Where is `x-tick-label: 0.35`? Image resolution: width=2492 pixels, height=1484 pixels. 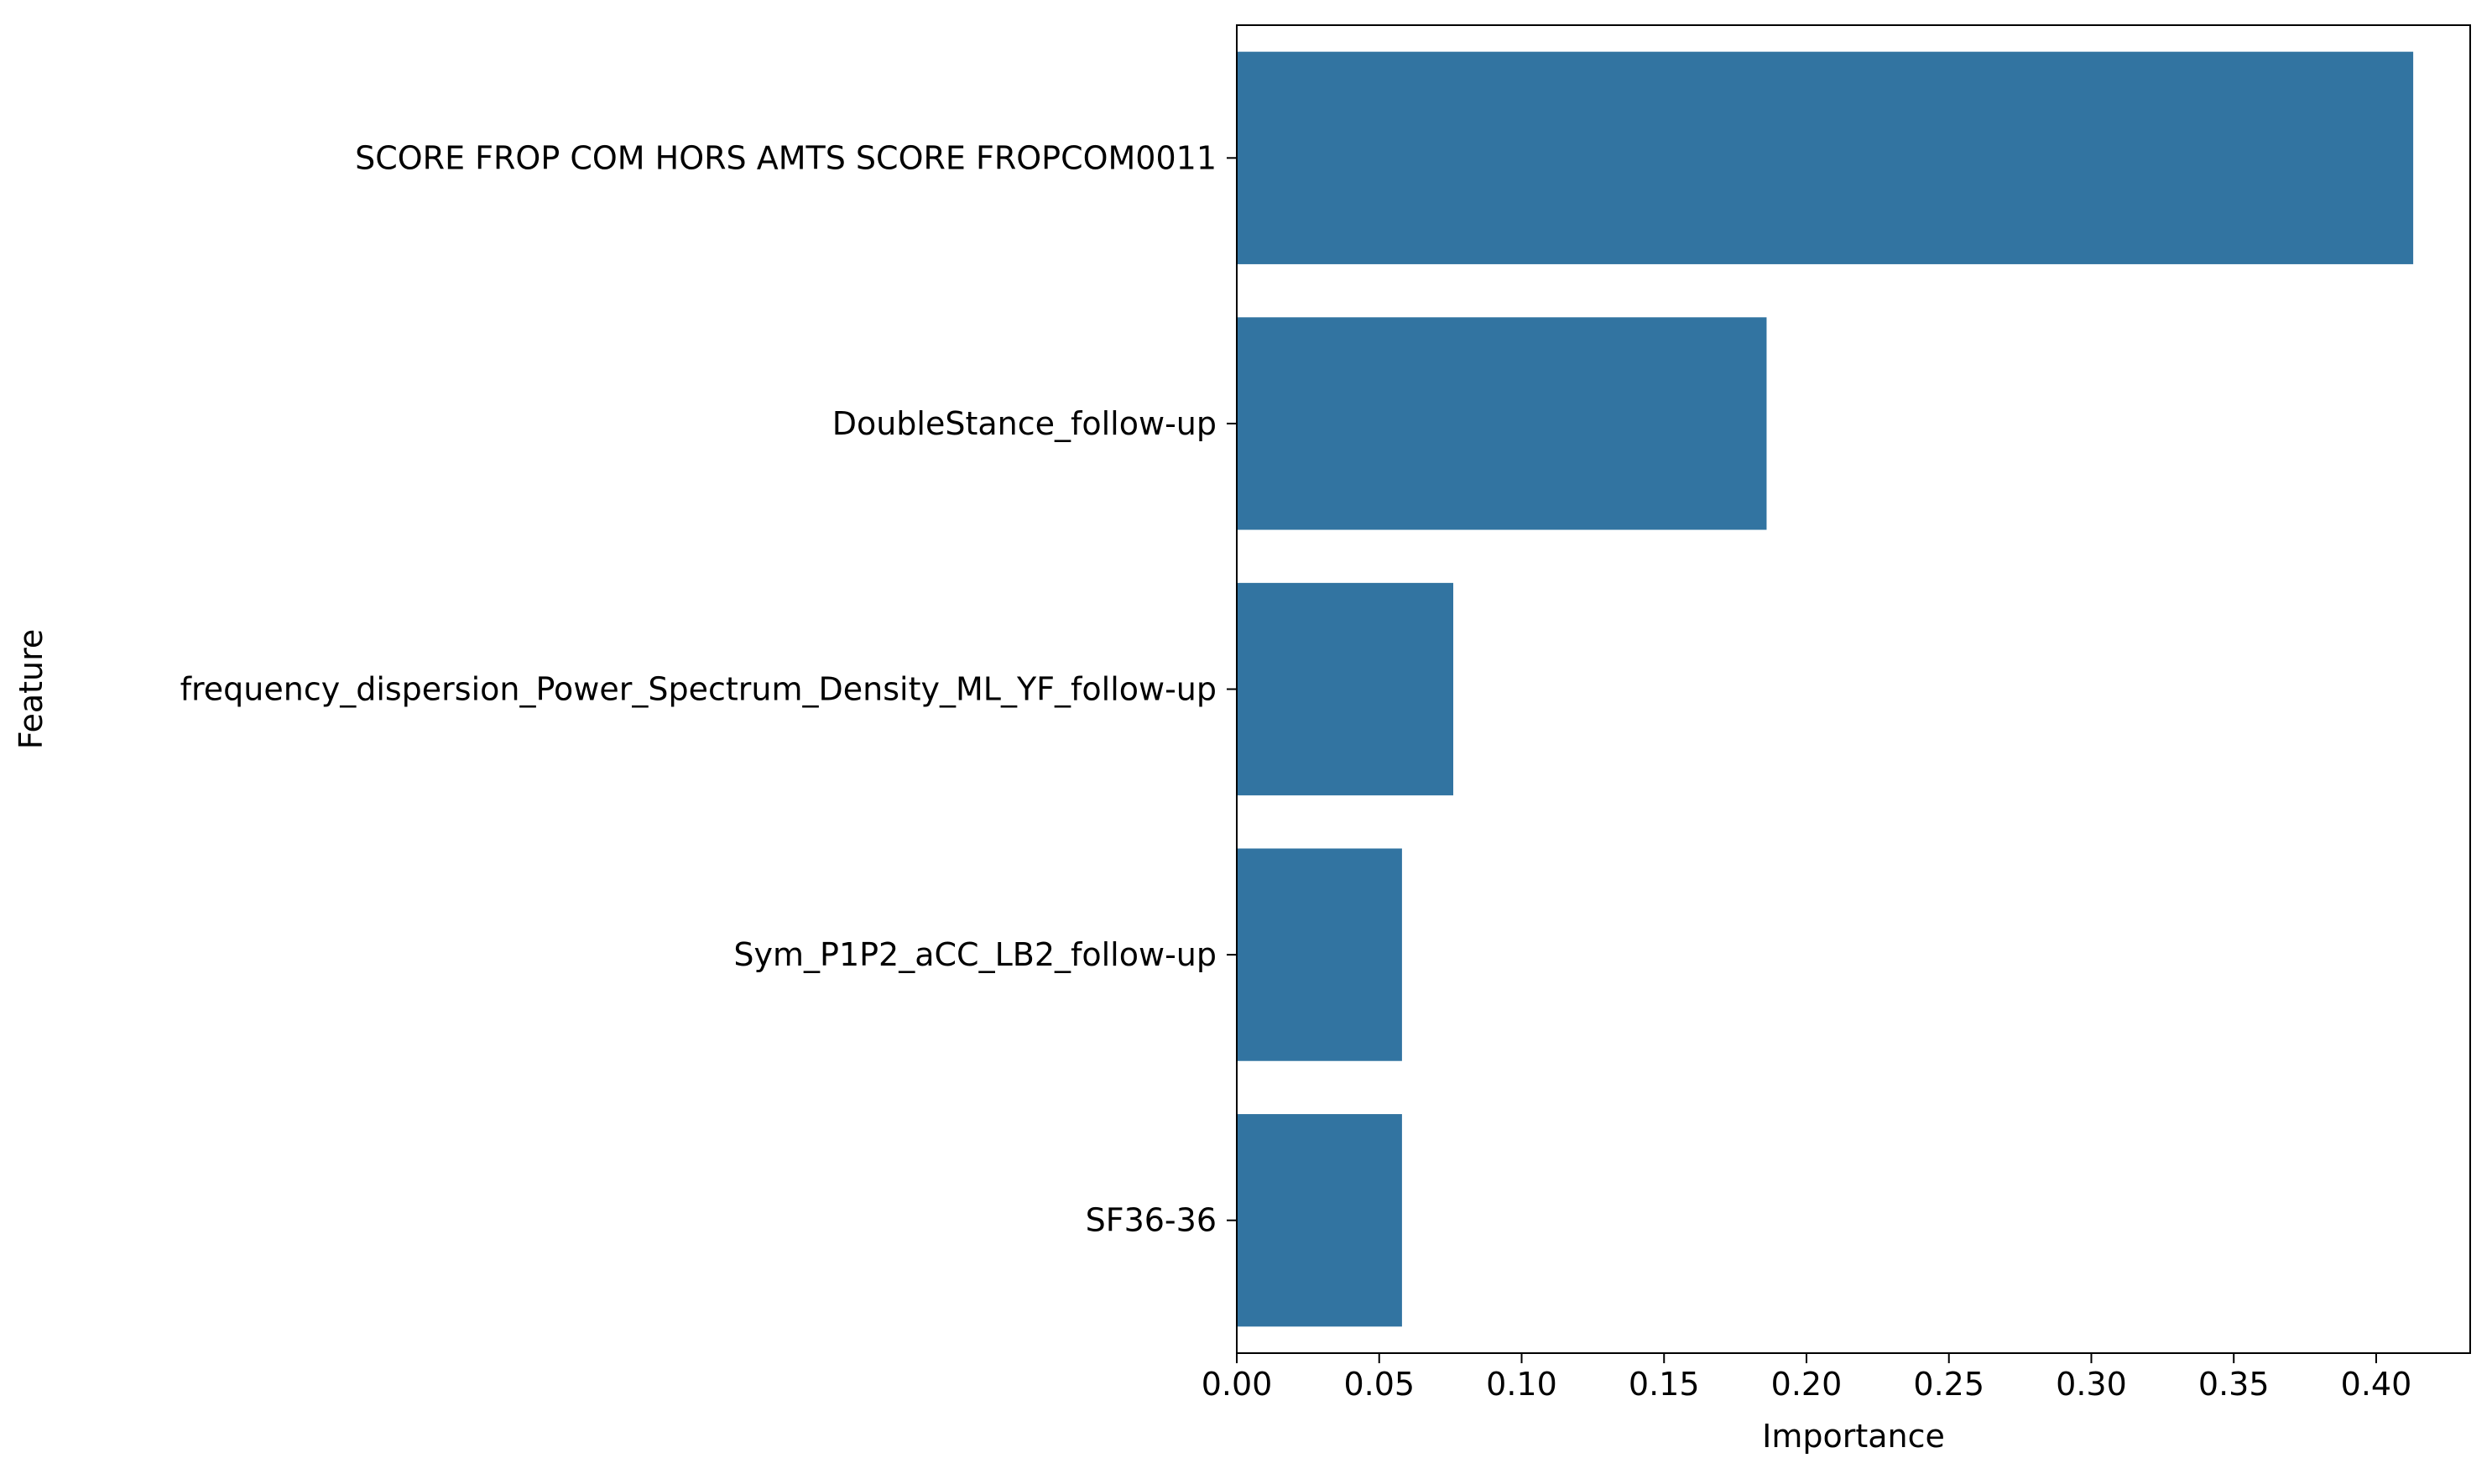 x-tick-label: 0.35 is located at coordinates (2234, 1384).